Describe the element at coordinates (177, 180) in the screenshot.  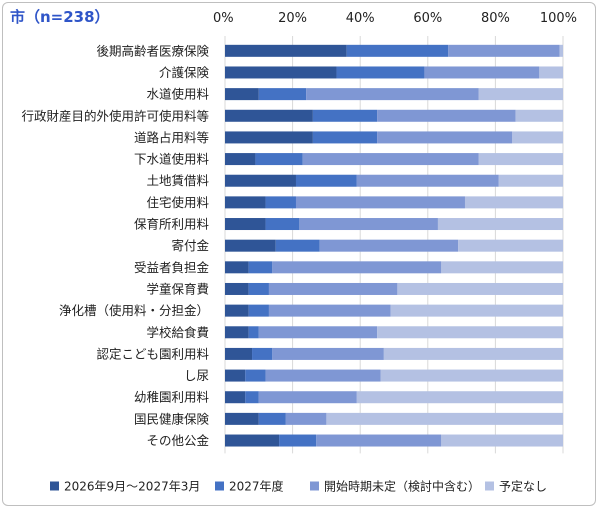
I see `category-label: 土地賃借料` at that location.